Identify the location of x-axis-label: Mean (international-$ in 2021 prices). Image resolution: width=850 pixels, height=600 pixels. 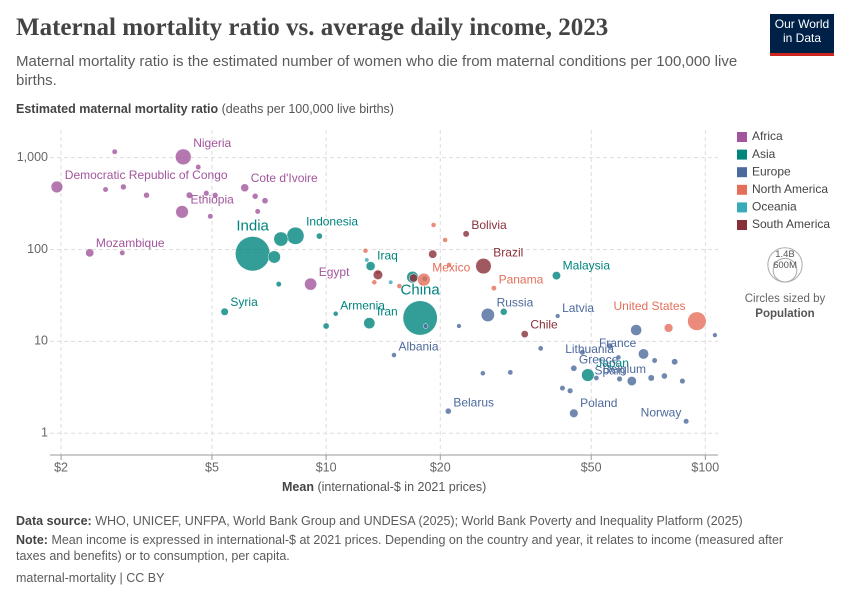
(384, 487).